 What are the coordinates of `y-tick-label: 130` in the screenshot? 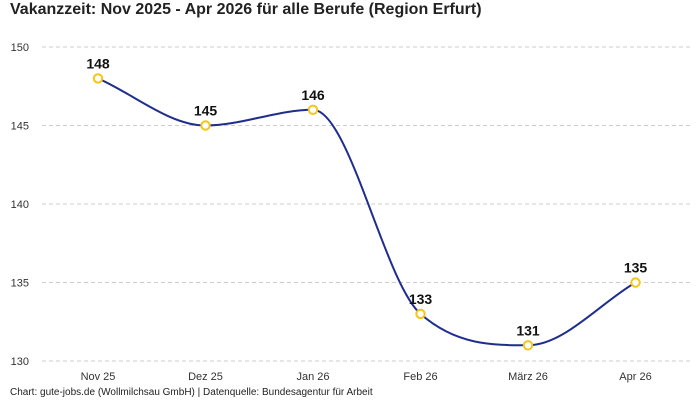 It's located at (20, 362).